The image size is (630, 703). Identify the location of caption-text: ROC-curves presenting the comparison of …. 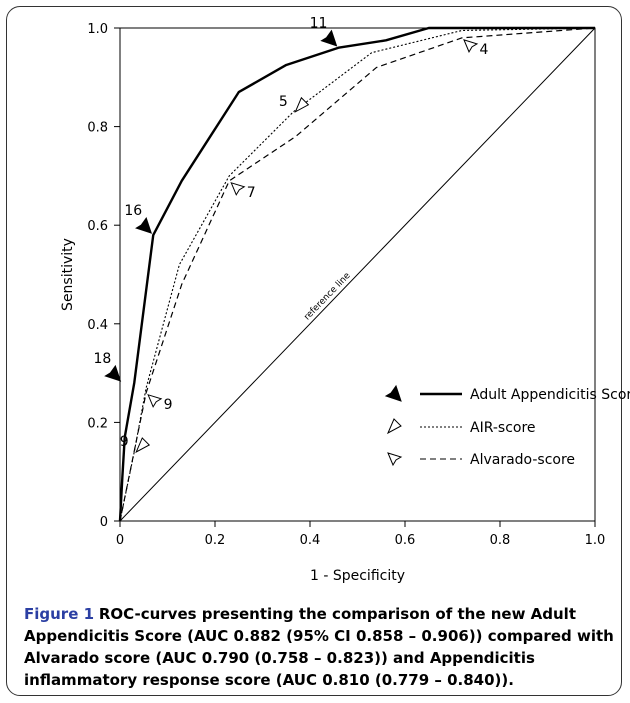
(319, 647).